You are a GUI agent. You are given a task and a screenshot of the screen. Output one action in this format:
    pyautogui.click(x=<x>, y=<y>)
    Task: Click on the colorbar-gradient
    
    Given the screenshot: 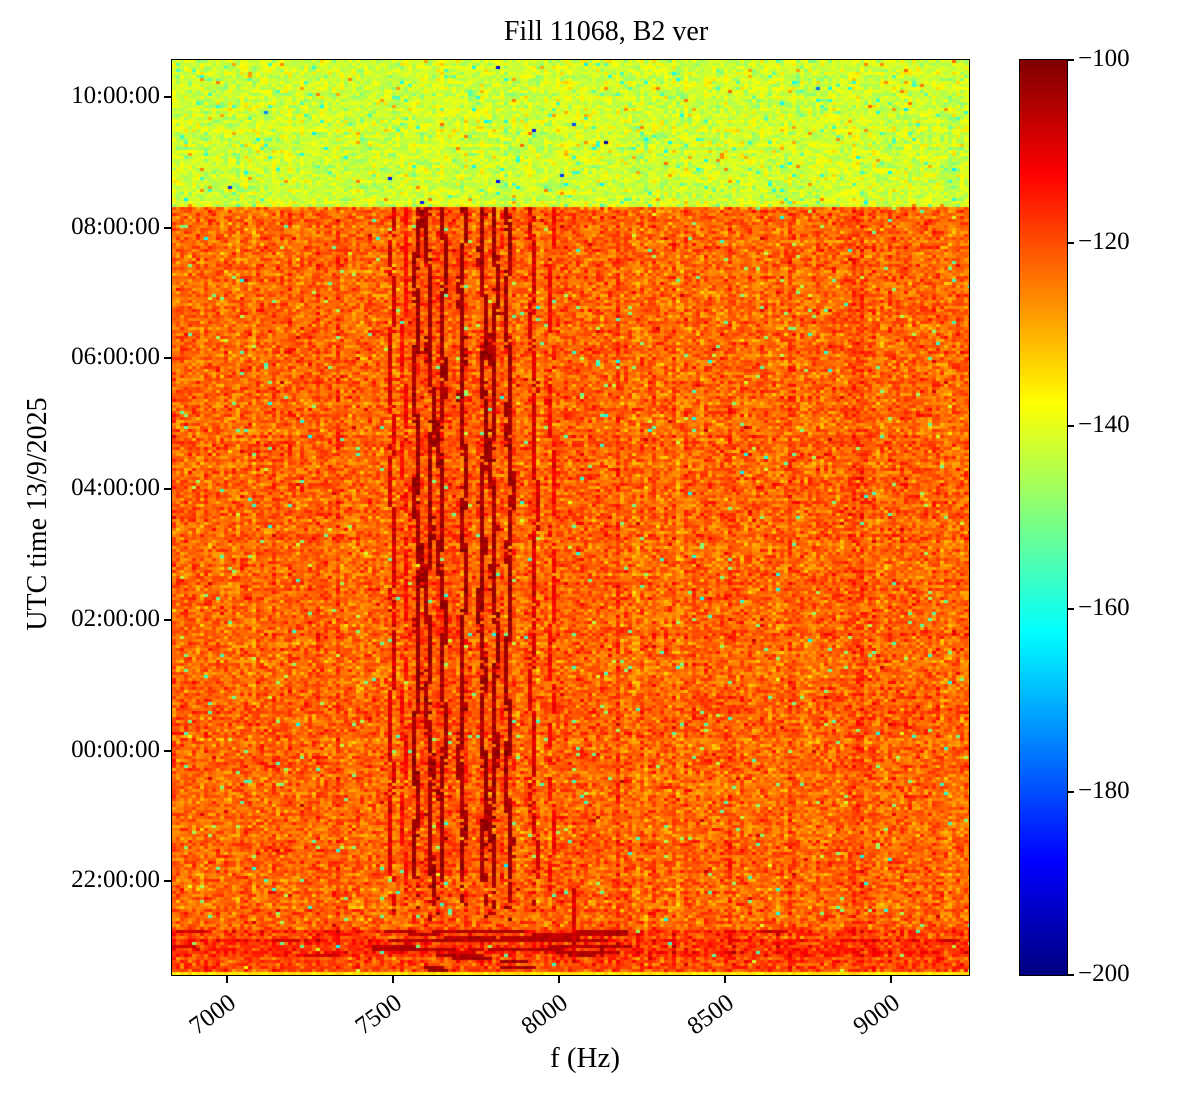 What is the action you would take?
    pyautogui.click(x=1043, y=517)
    